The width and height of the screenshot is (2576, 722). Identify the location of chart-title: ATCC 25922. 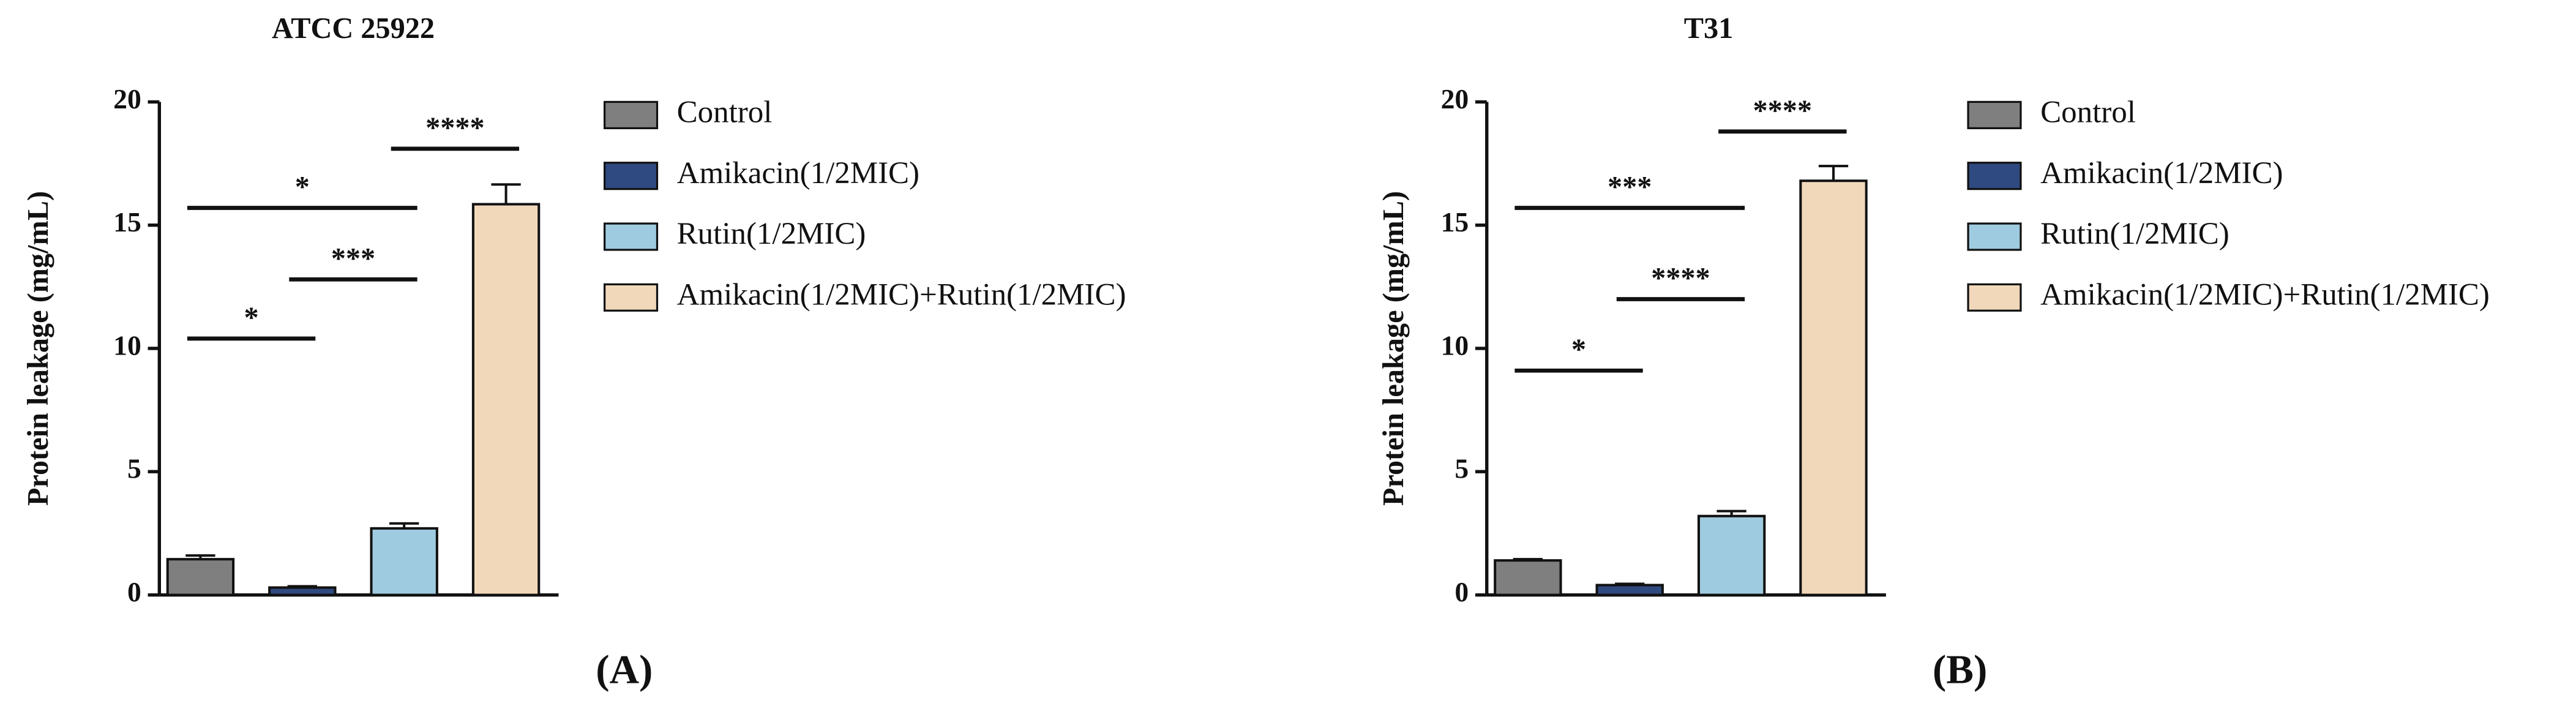
(354, 29).